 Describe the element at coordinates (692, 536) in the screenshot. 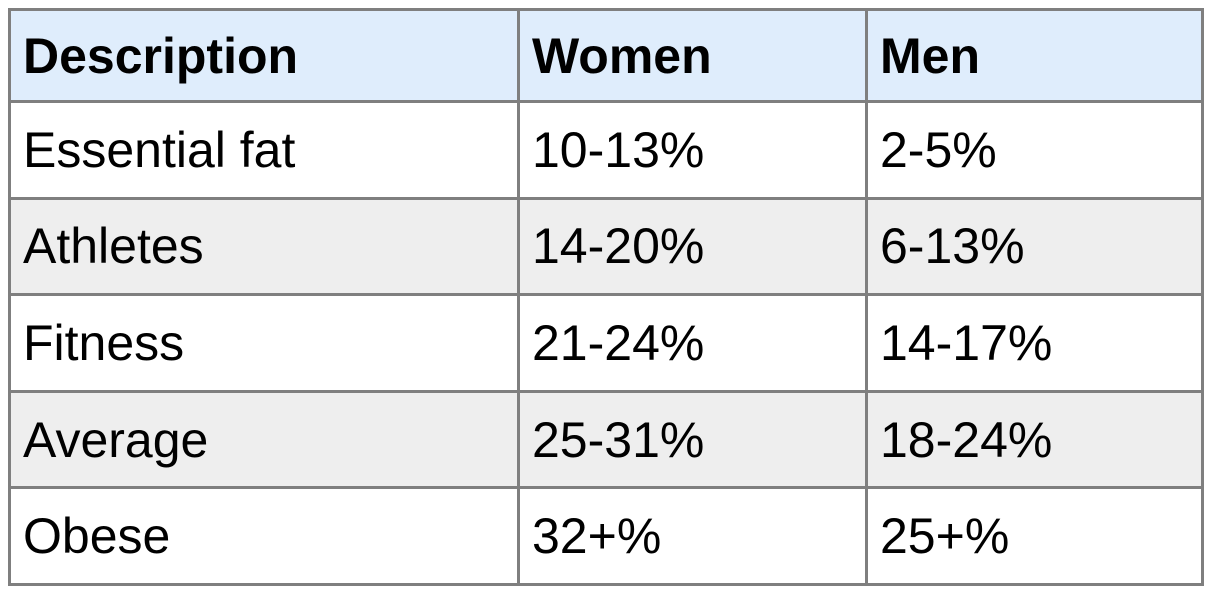

I see `cell-women: 32+%` at that location.